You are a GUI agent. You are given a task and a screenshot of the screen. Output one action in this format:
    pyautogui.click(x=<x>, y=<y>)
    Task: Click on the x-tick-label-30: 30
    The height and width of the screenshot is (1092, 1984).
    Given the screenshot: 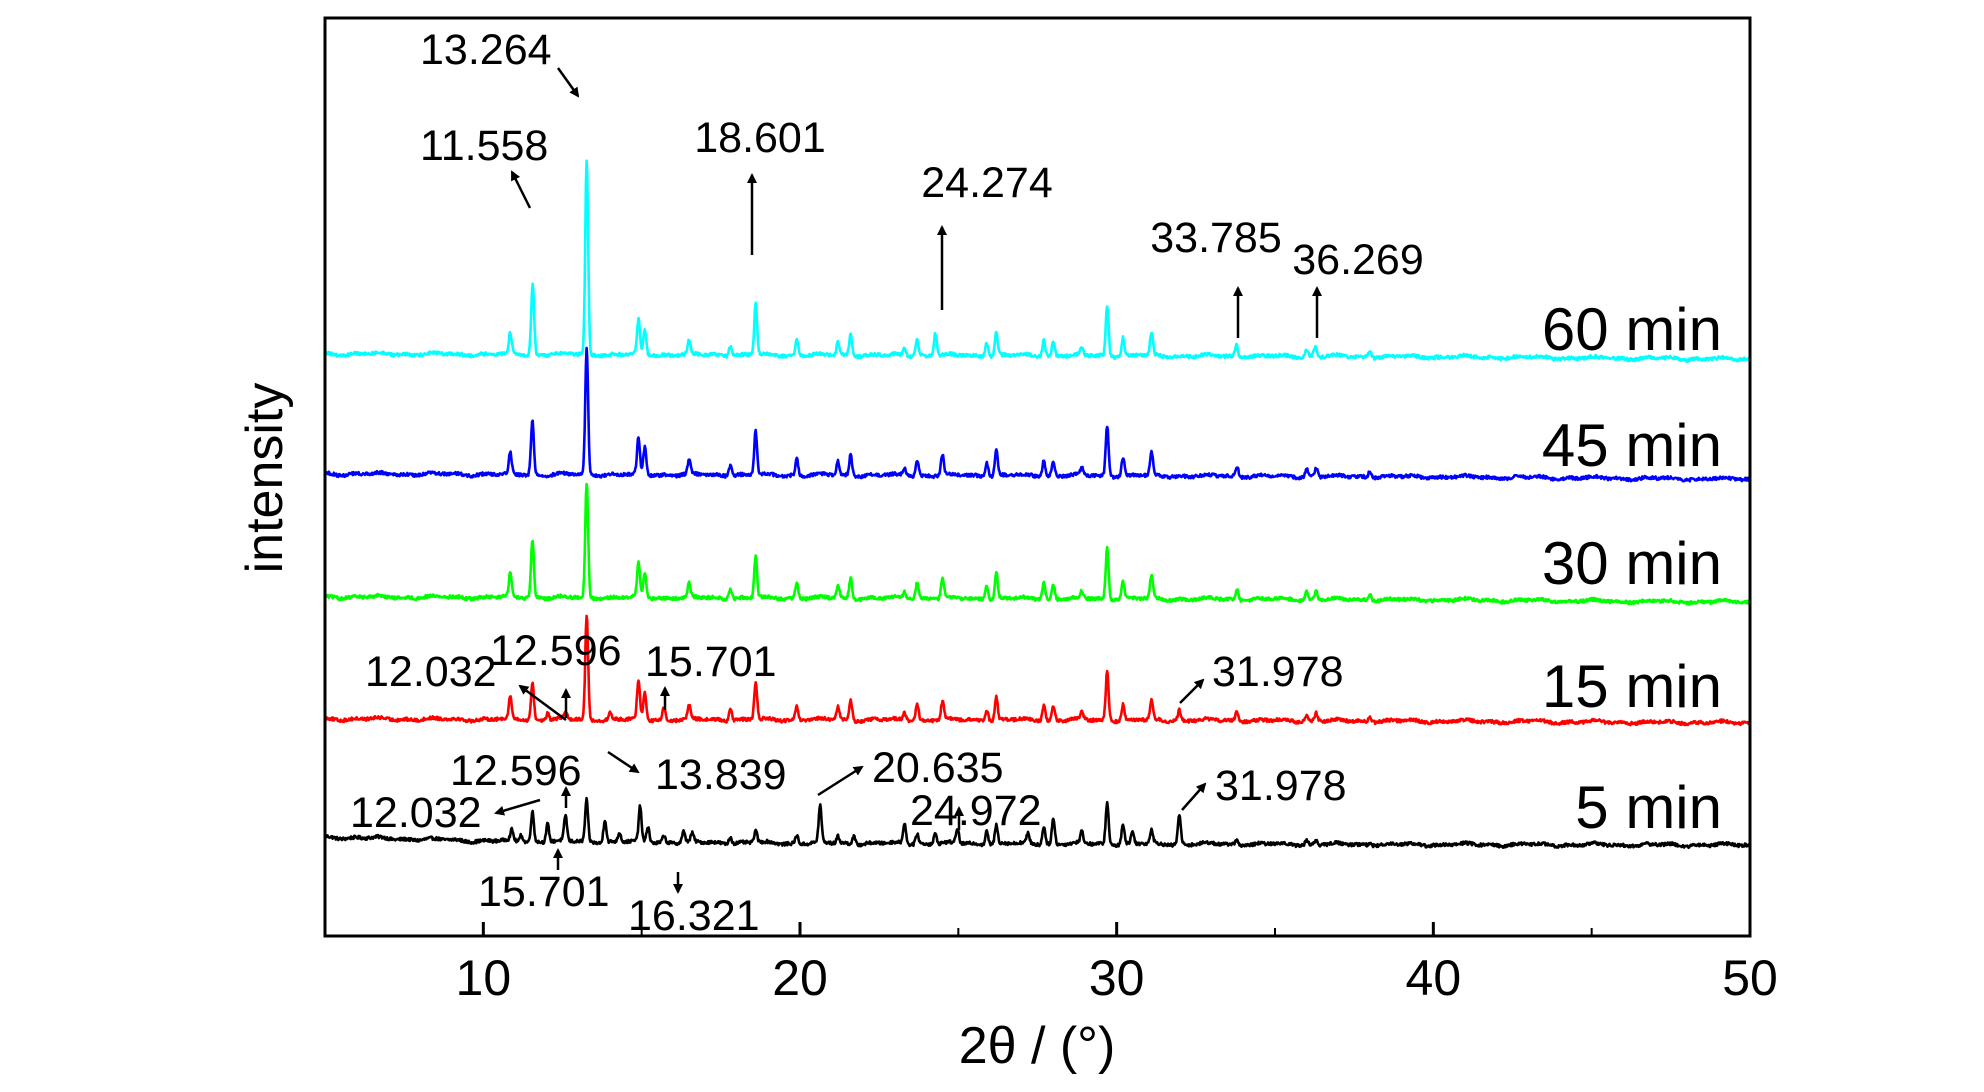 What is the action you would take?
    pyautogui.click(x=1117, y=978)
    